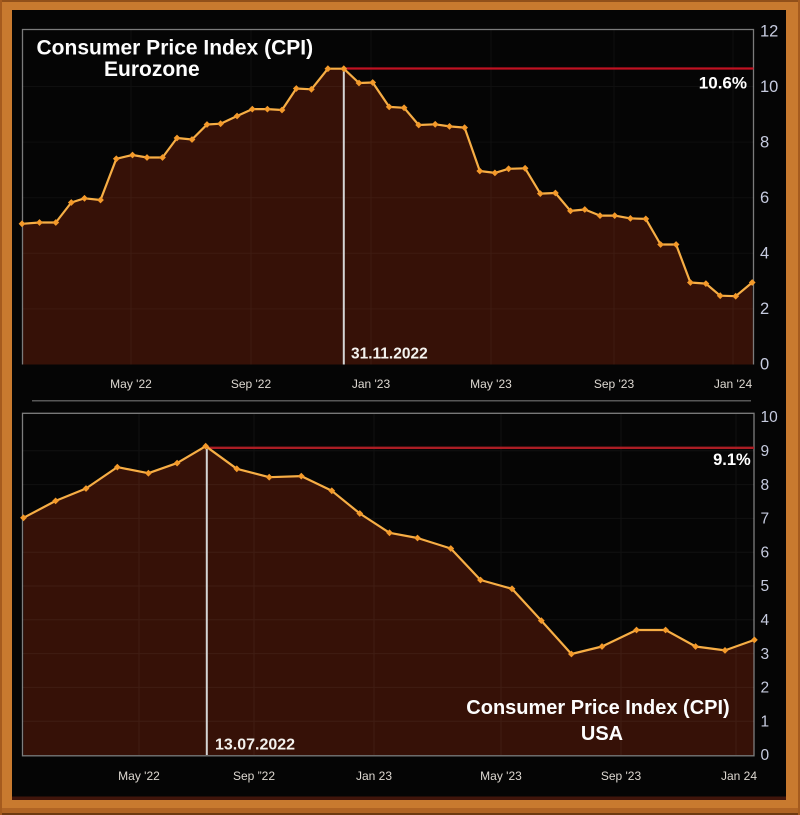 The image size is (800, 815). I want to click on svg-text: 9.1%, so click(732, 460).